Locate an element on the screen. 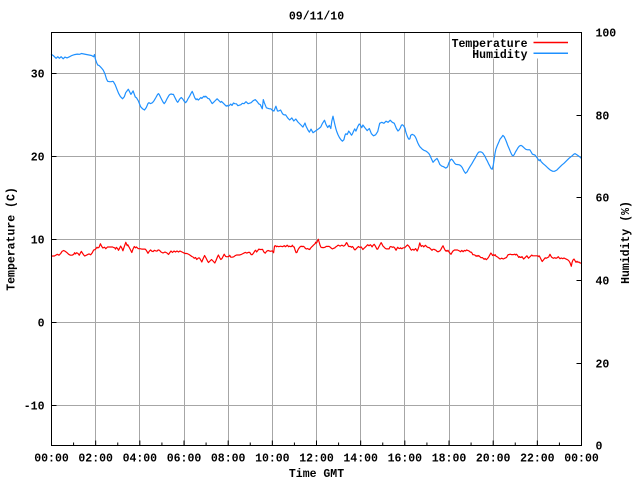 Image resolution: width=640 pixels, height=485 pixels. svg-text: 30 is located at coordinates (38, 75).